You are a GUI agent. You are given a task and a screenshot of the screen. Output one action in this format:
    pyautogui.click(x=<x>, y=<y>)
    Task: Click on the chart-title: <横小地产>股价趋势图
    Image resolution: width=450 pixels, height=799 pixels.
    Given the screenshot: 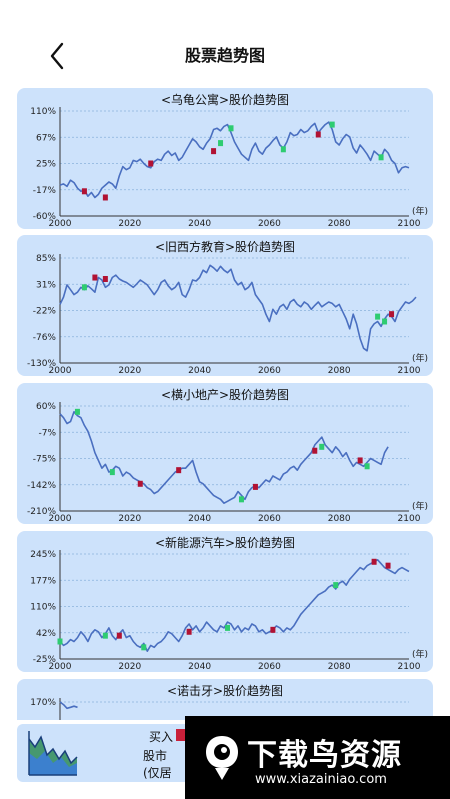 What is the action you would take?
    pyautogui.click(x=225, y=395)
    